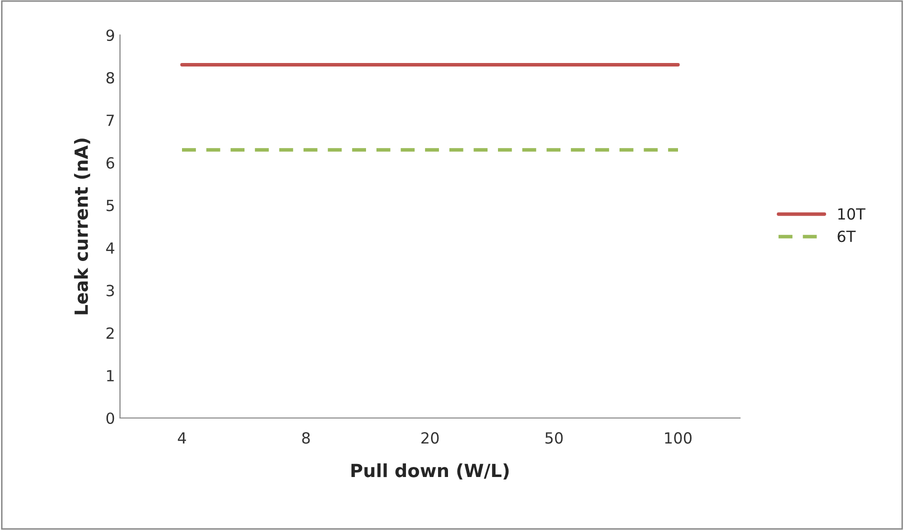  I want to click on y-axis-title: Leak current (nA), so click(82, 226).